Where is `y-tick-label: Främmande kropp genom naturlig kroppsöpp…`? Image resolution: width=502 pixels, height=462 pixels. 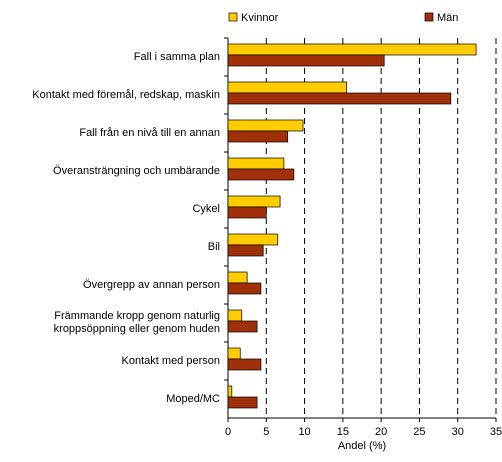
y-tick-label: Främmande kropp genom naturlig kroppsöpp… is located at coordinates (136, 322).